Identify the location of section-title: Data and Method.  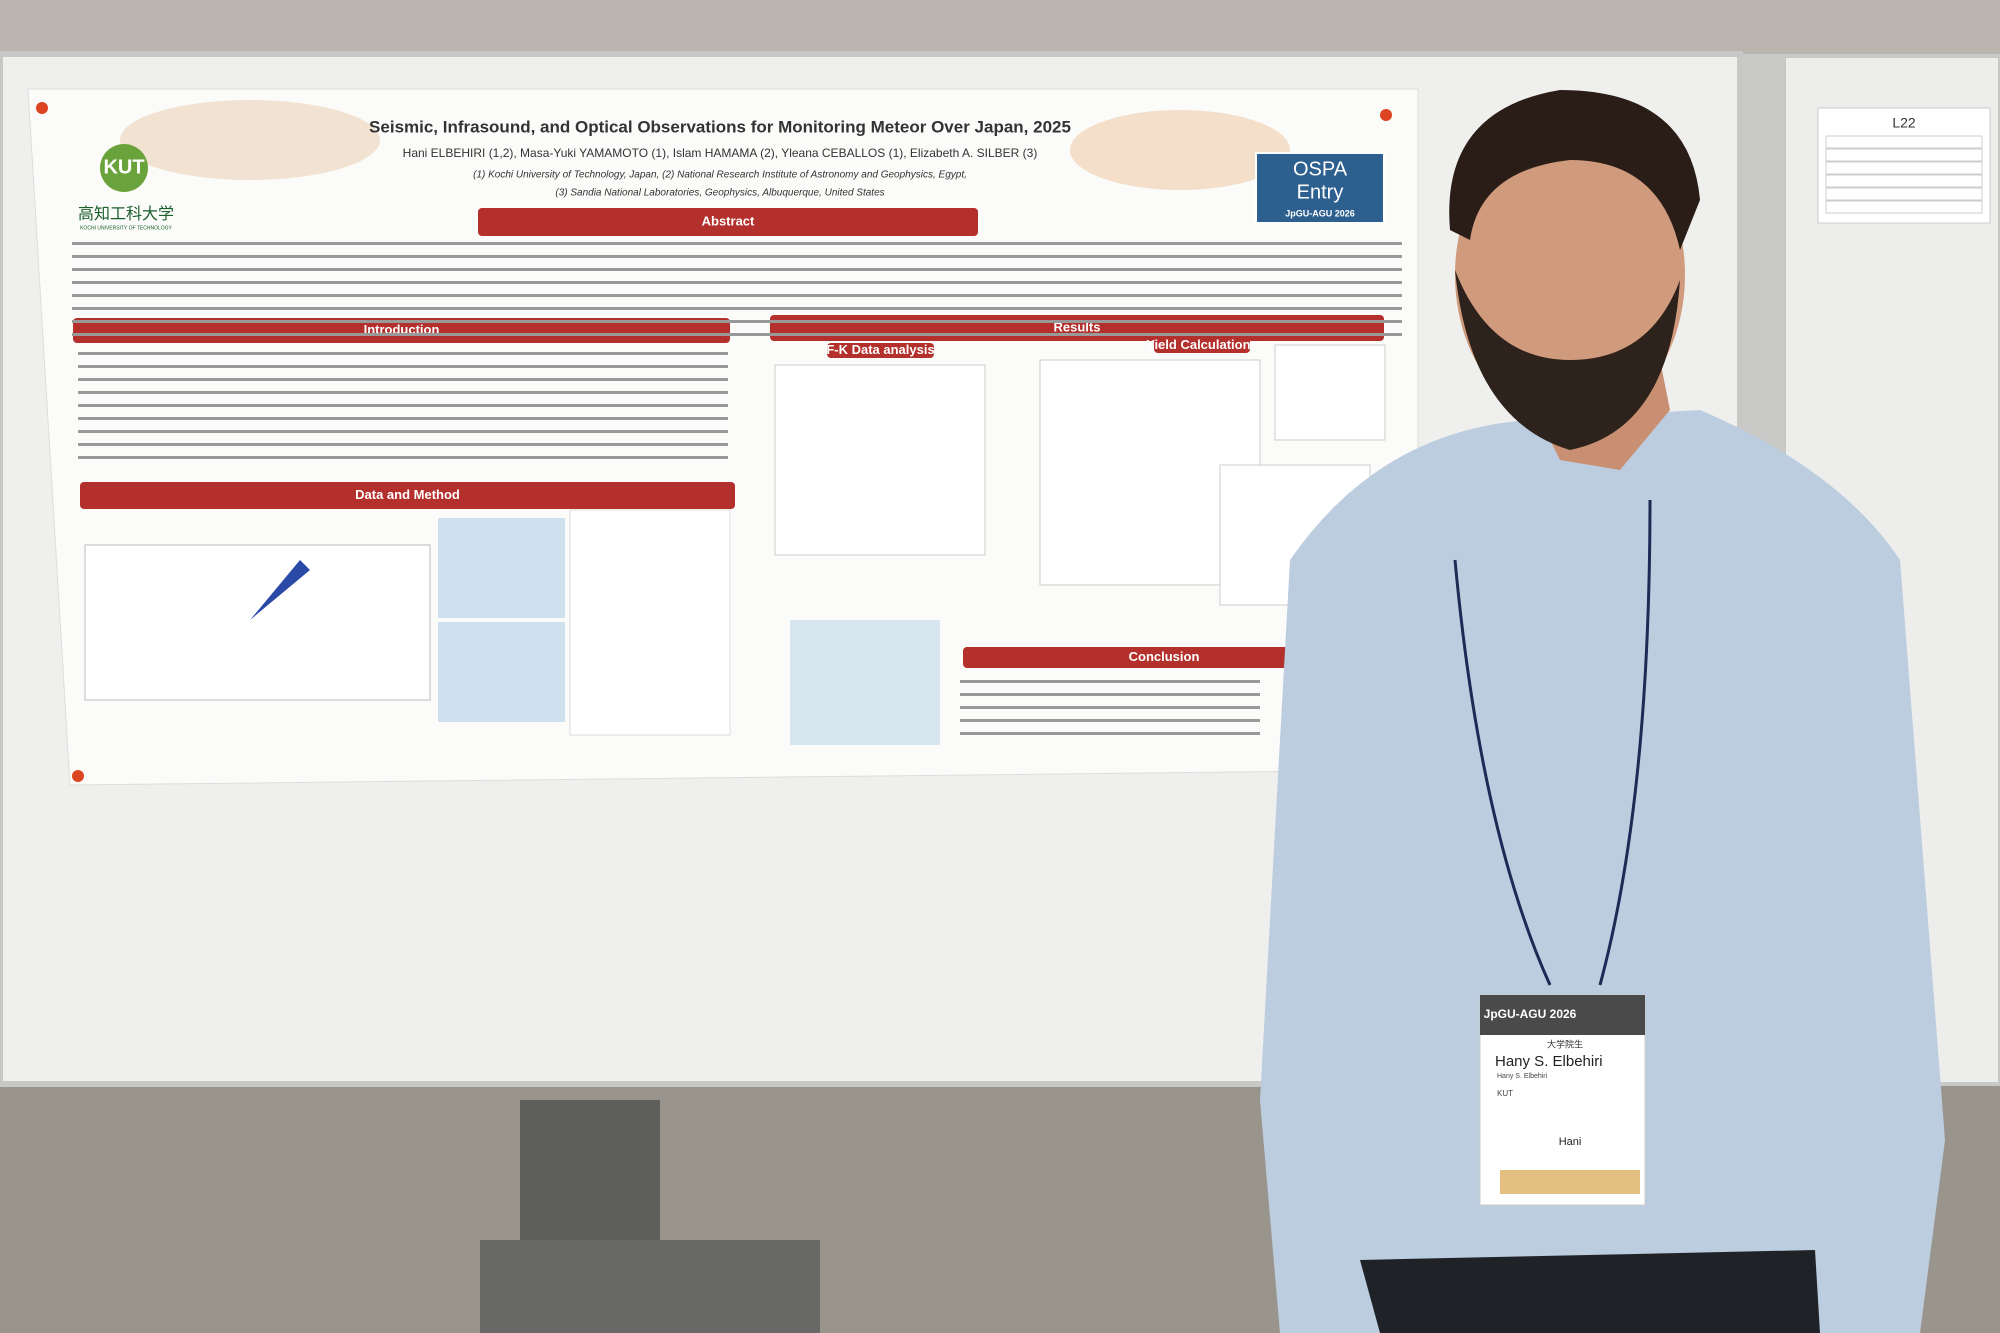
(407, 494).